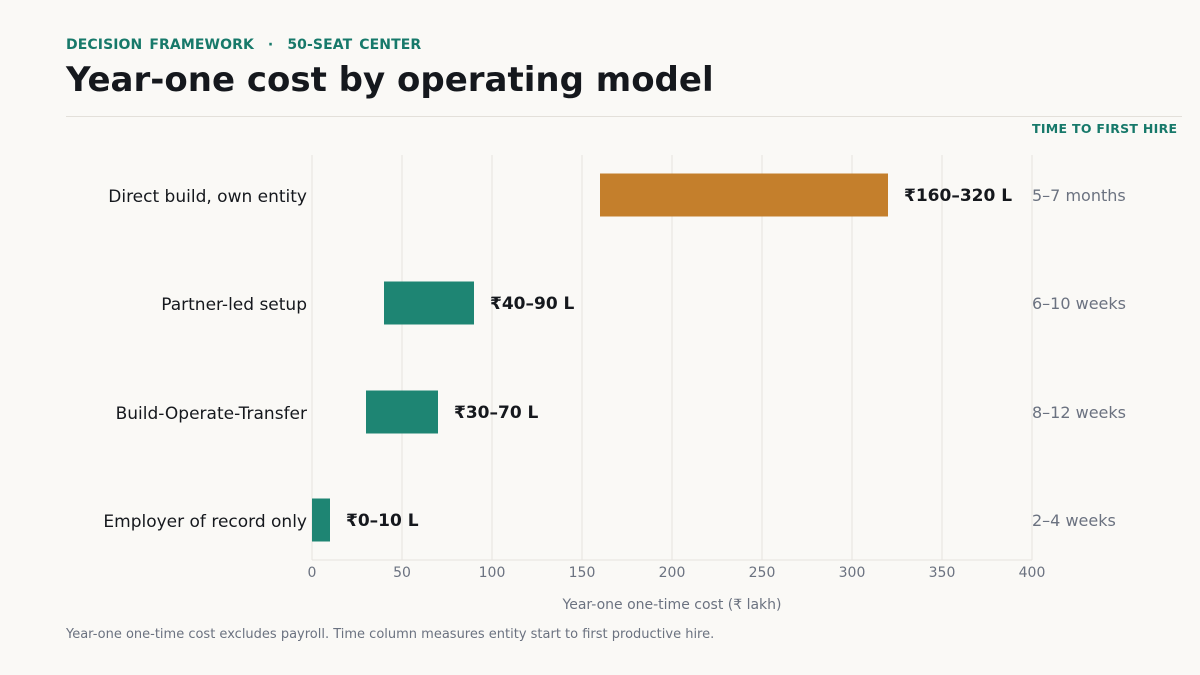 This screenshot has height=675, width=1200. I want to click on category-label: Employer of record only, so click(205, 522).